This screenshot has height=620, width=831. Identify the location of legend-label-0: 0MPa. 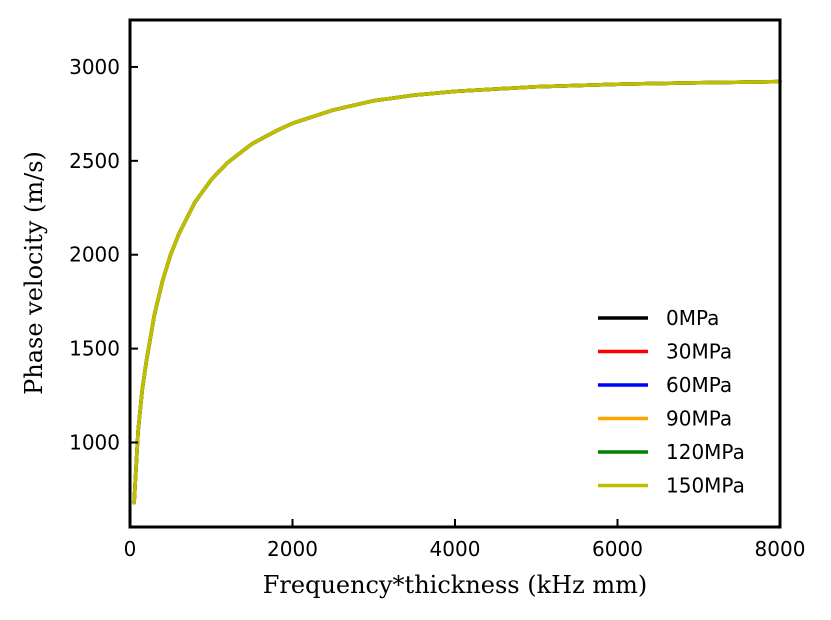
(692, 318).